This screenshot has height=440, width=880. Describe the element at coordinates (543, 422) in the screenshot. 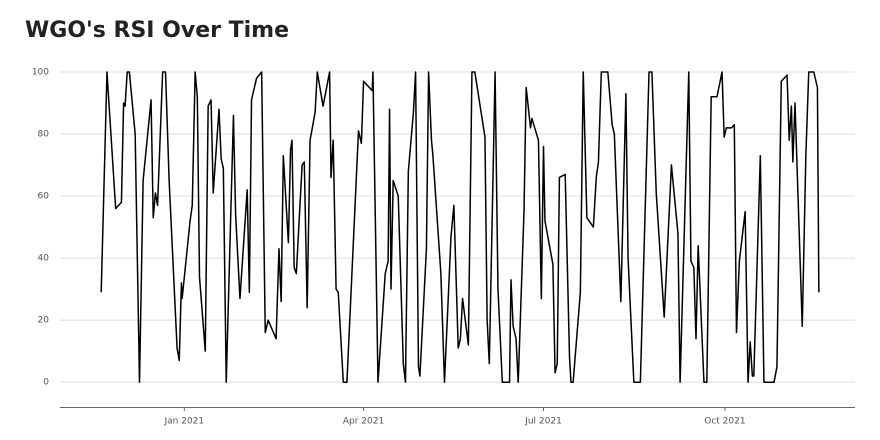

I see `x-tick-label: Jul 2021` at that location.